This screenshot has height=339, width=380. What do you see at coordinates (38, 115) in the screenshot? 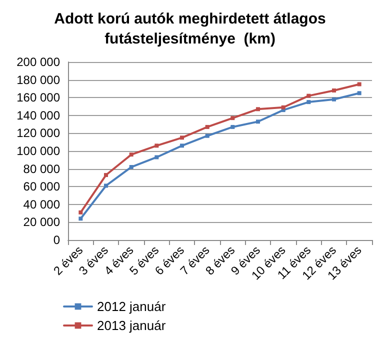
I see `y-tick-label: 140 000` at bounding box center [38, 115].